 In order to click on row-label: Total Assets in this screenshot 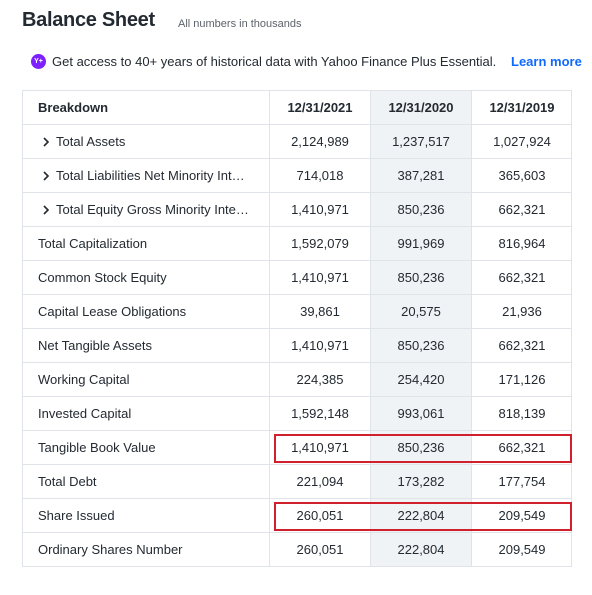, I will do `click(162, 141)`.